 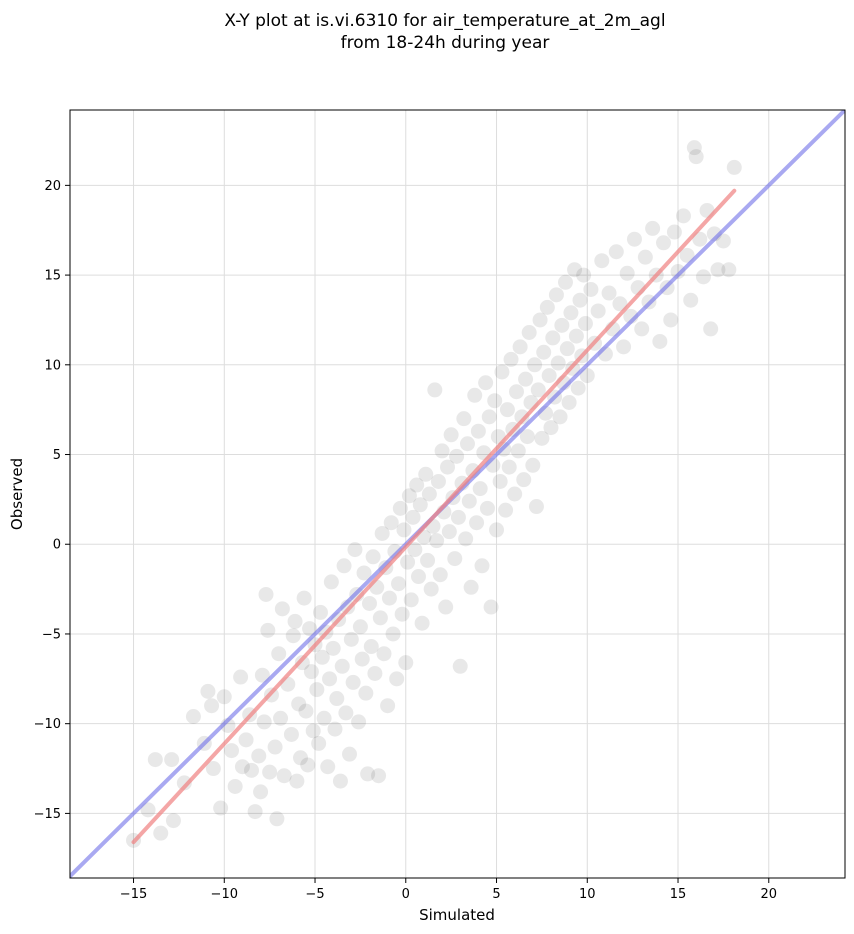 What do you see at coordinates (52, 500) in the screenshot?
I see `y-axis-ticks: −15 −10 −5 0 5 10 15 20` at bounding box center [52, 500].